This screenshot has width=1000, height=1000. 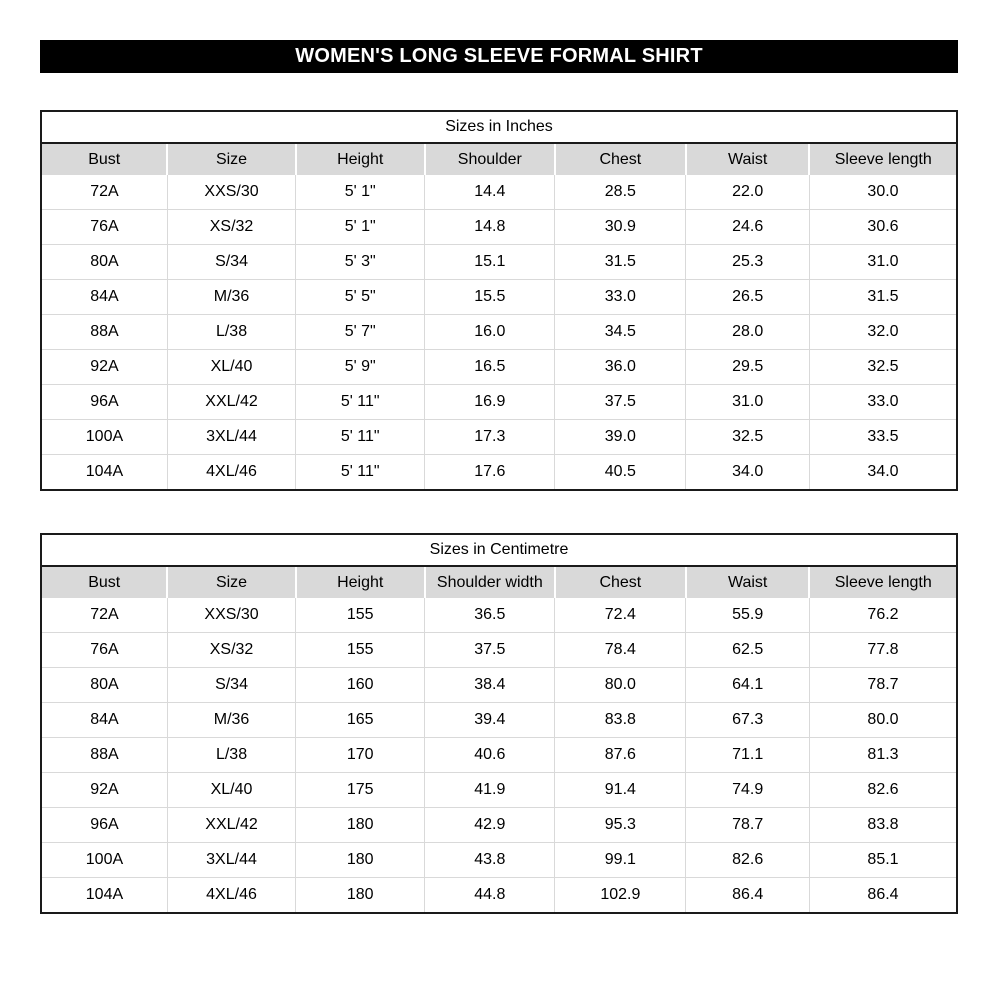 I want to click on table-cell: 5' 5", so click(x=360, y=297).